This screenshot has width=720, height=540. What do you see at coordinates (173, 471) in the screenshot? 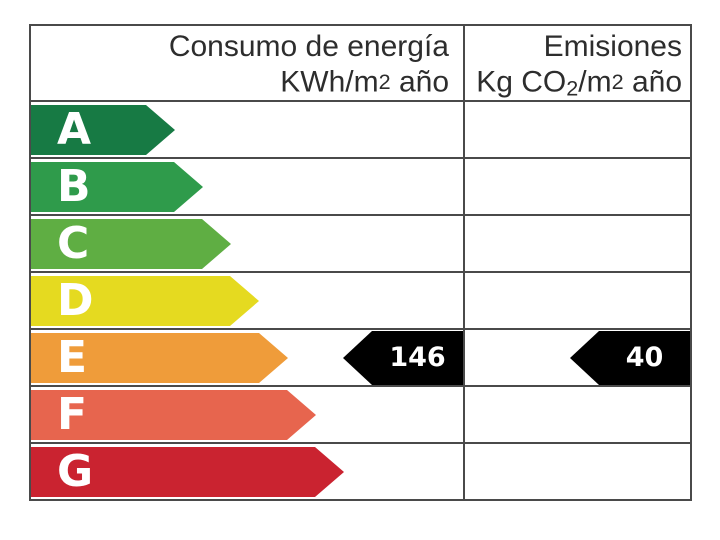
I see `rating-letter-g: G` at bounding box center [173, 471].